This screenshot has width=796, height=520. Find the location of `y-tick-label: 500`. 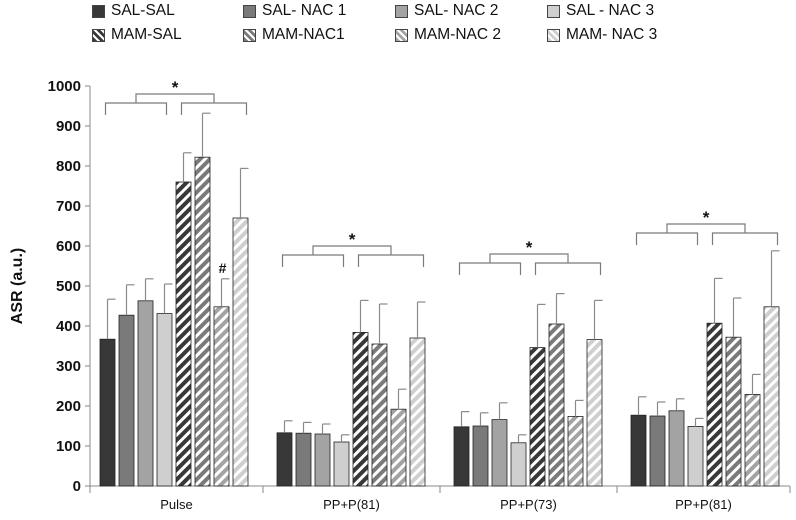

y-tick-label: 500 is located at coordinates (68, 286).